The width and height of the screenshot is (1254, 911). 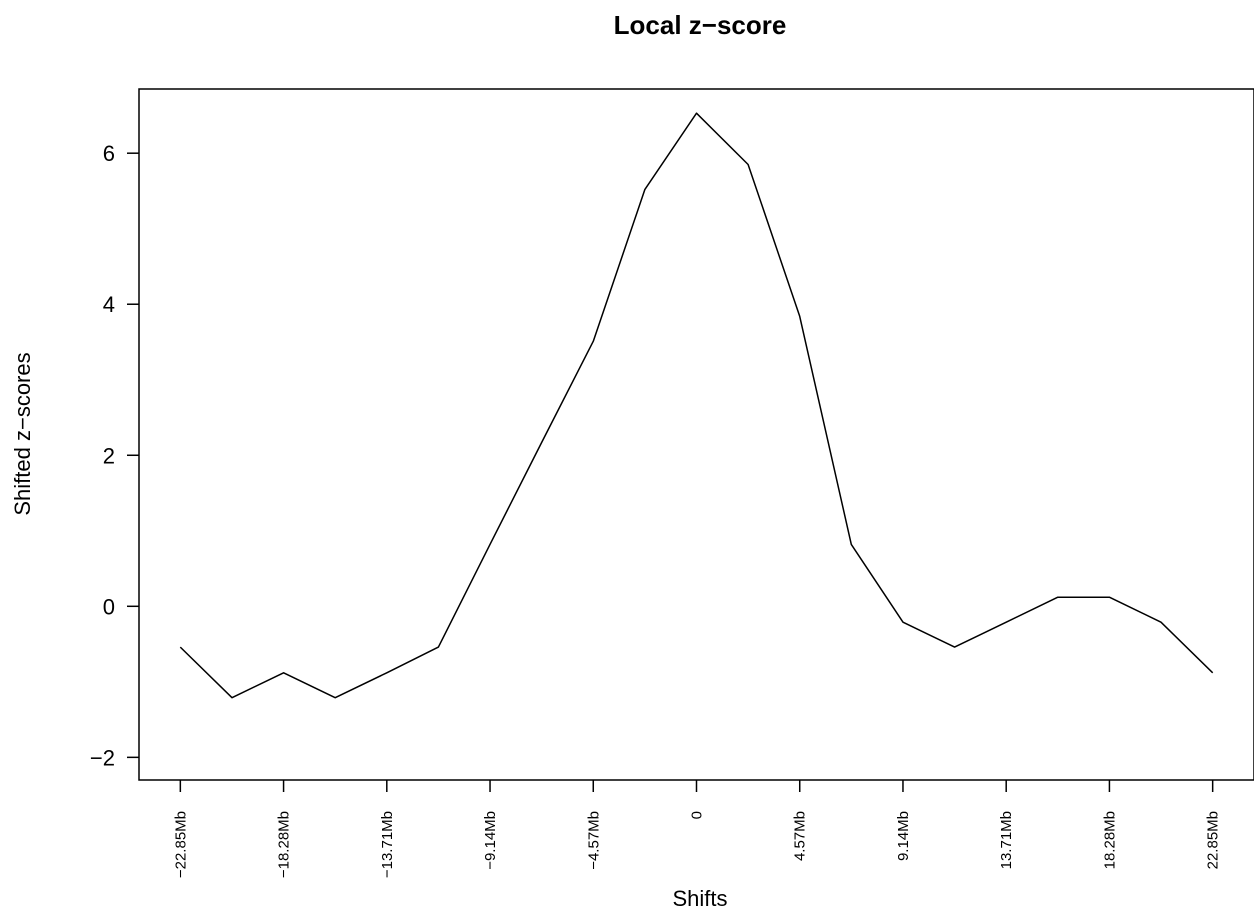 I want to click on x-tick-label: 13.71Mb, so click(x=1006, y=840).